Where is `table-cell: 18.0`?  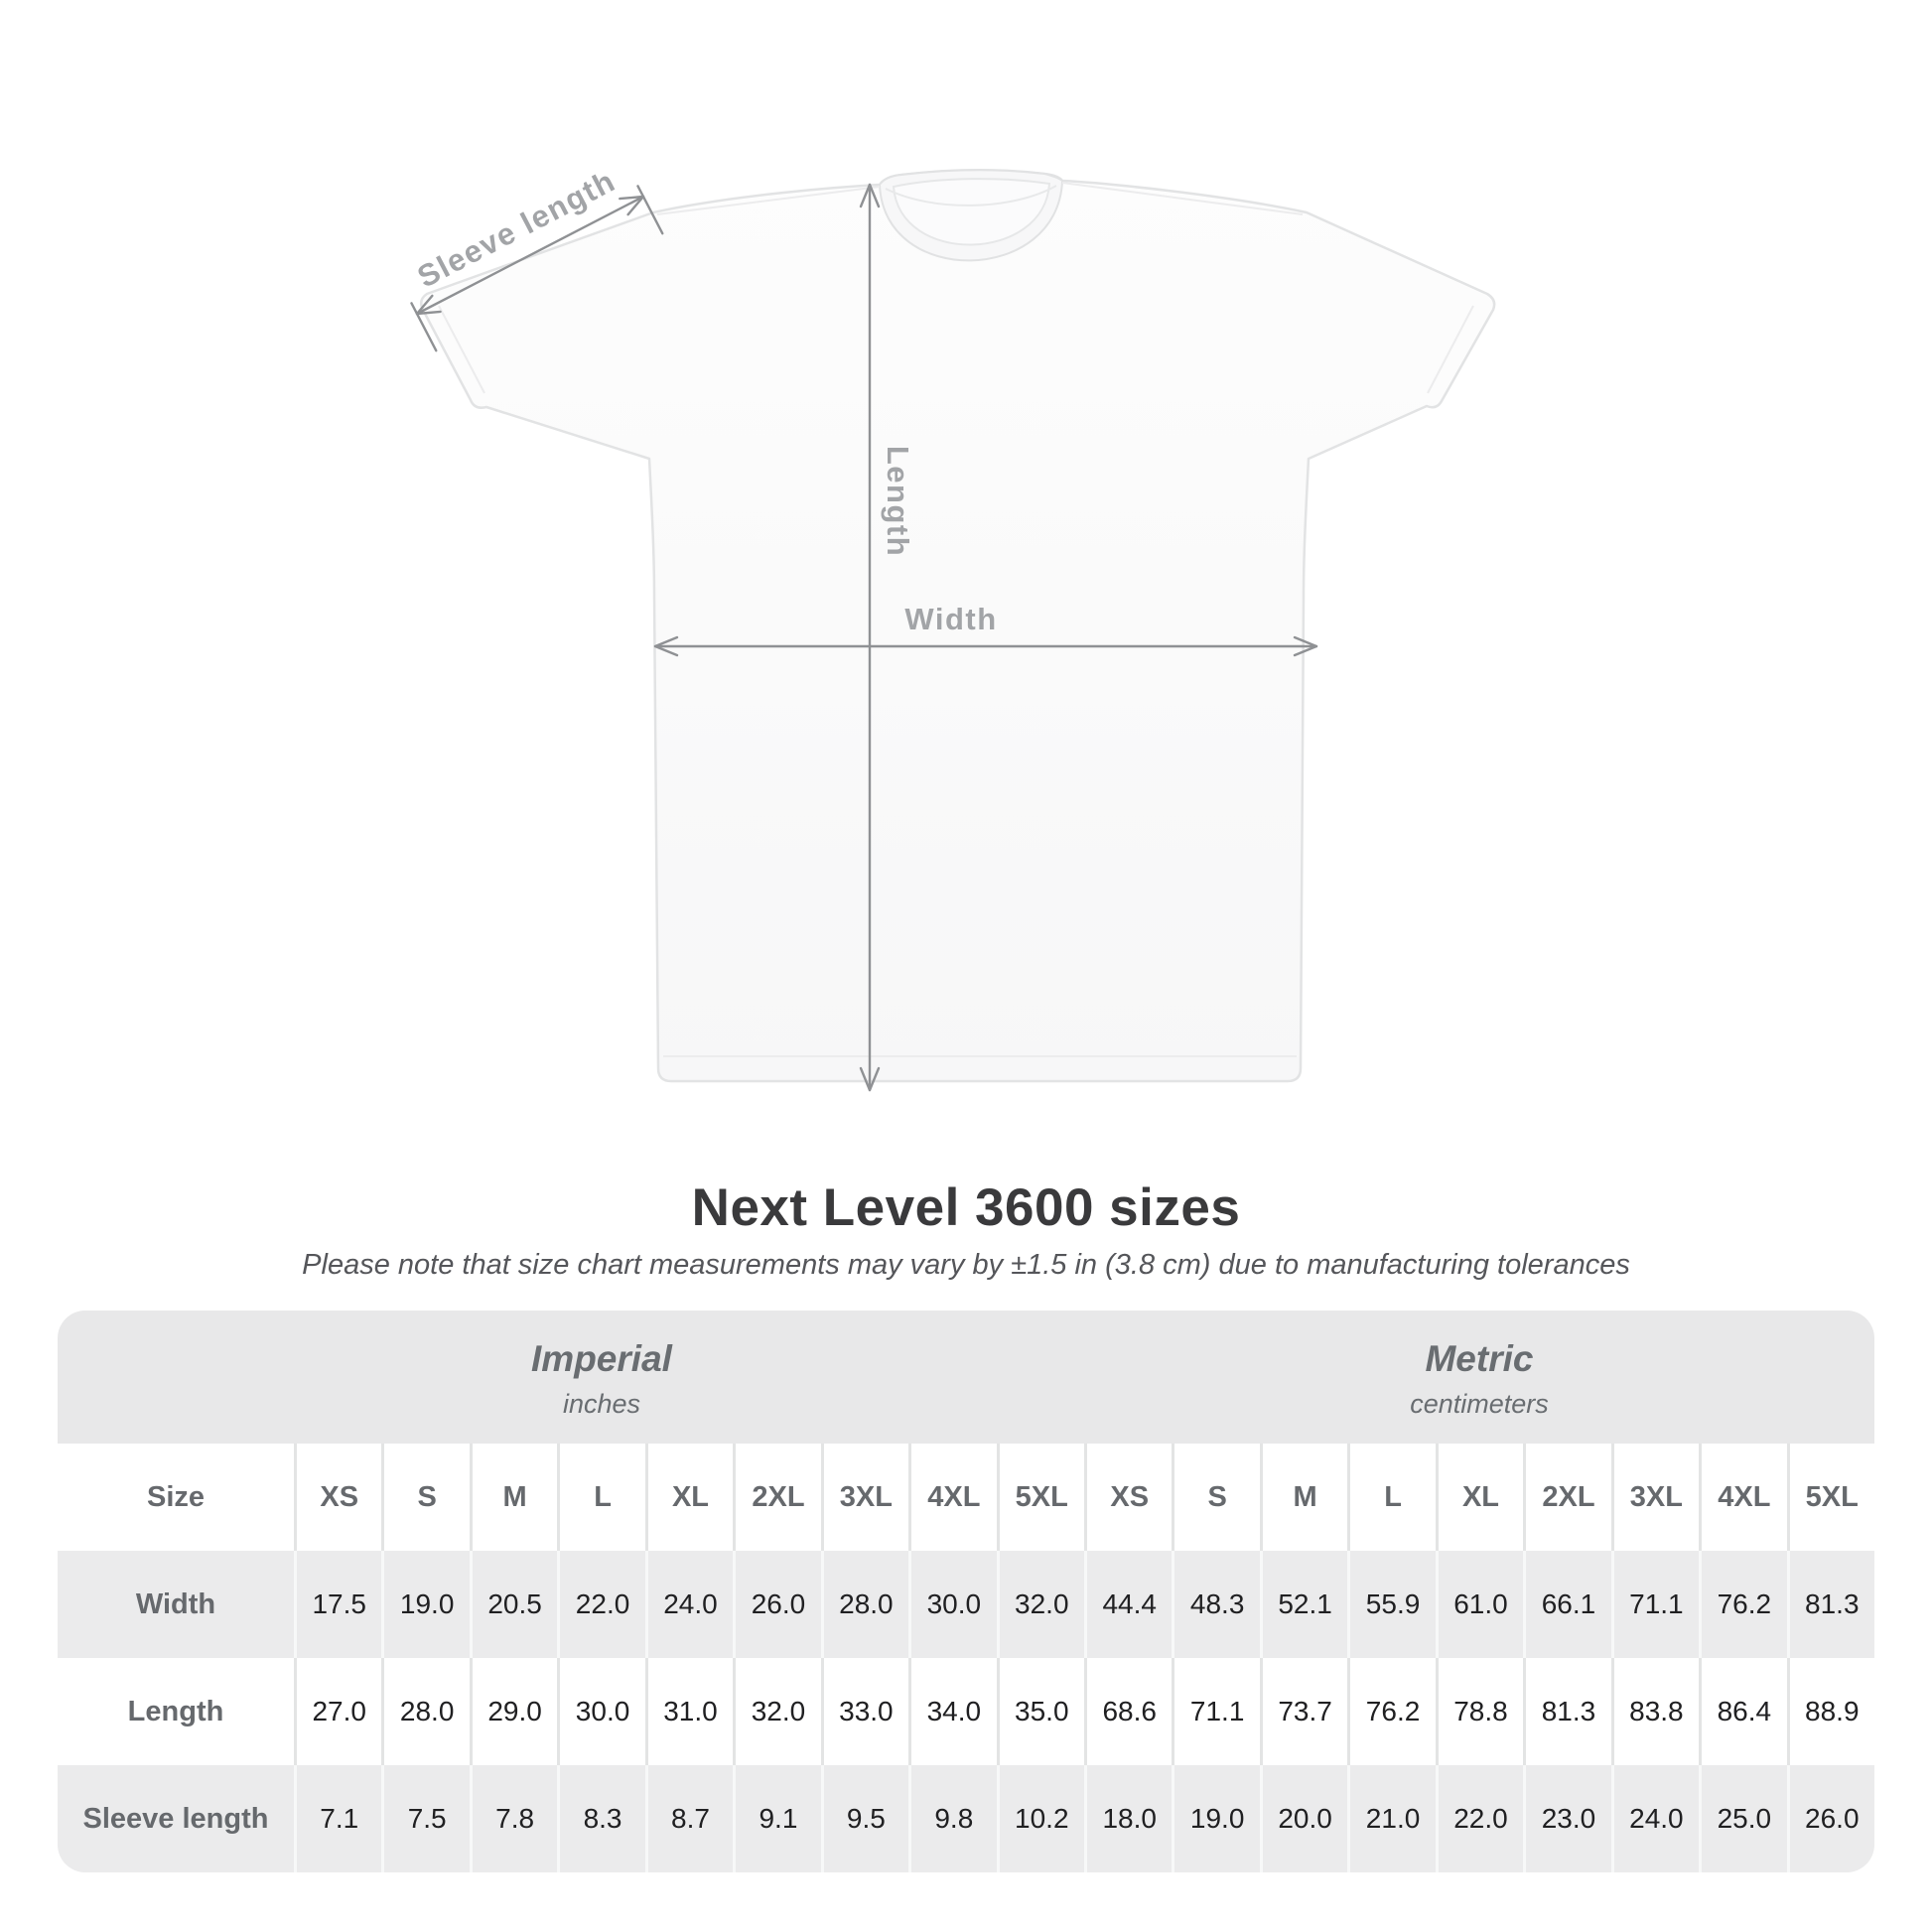 table-cell: 18.0 is located at coordinates (1128, 1818).